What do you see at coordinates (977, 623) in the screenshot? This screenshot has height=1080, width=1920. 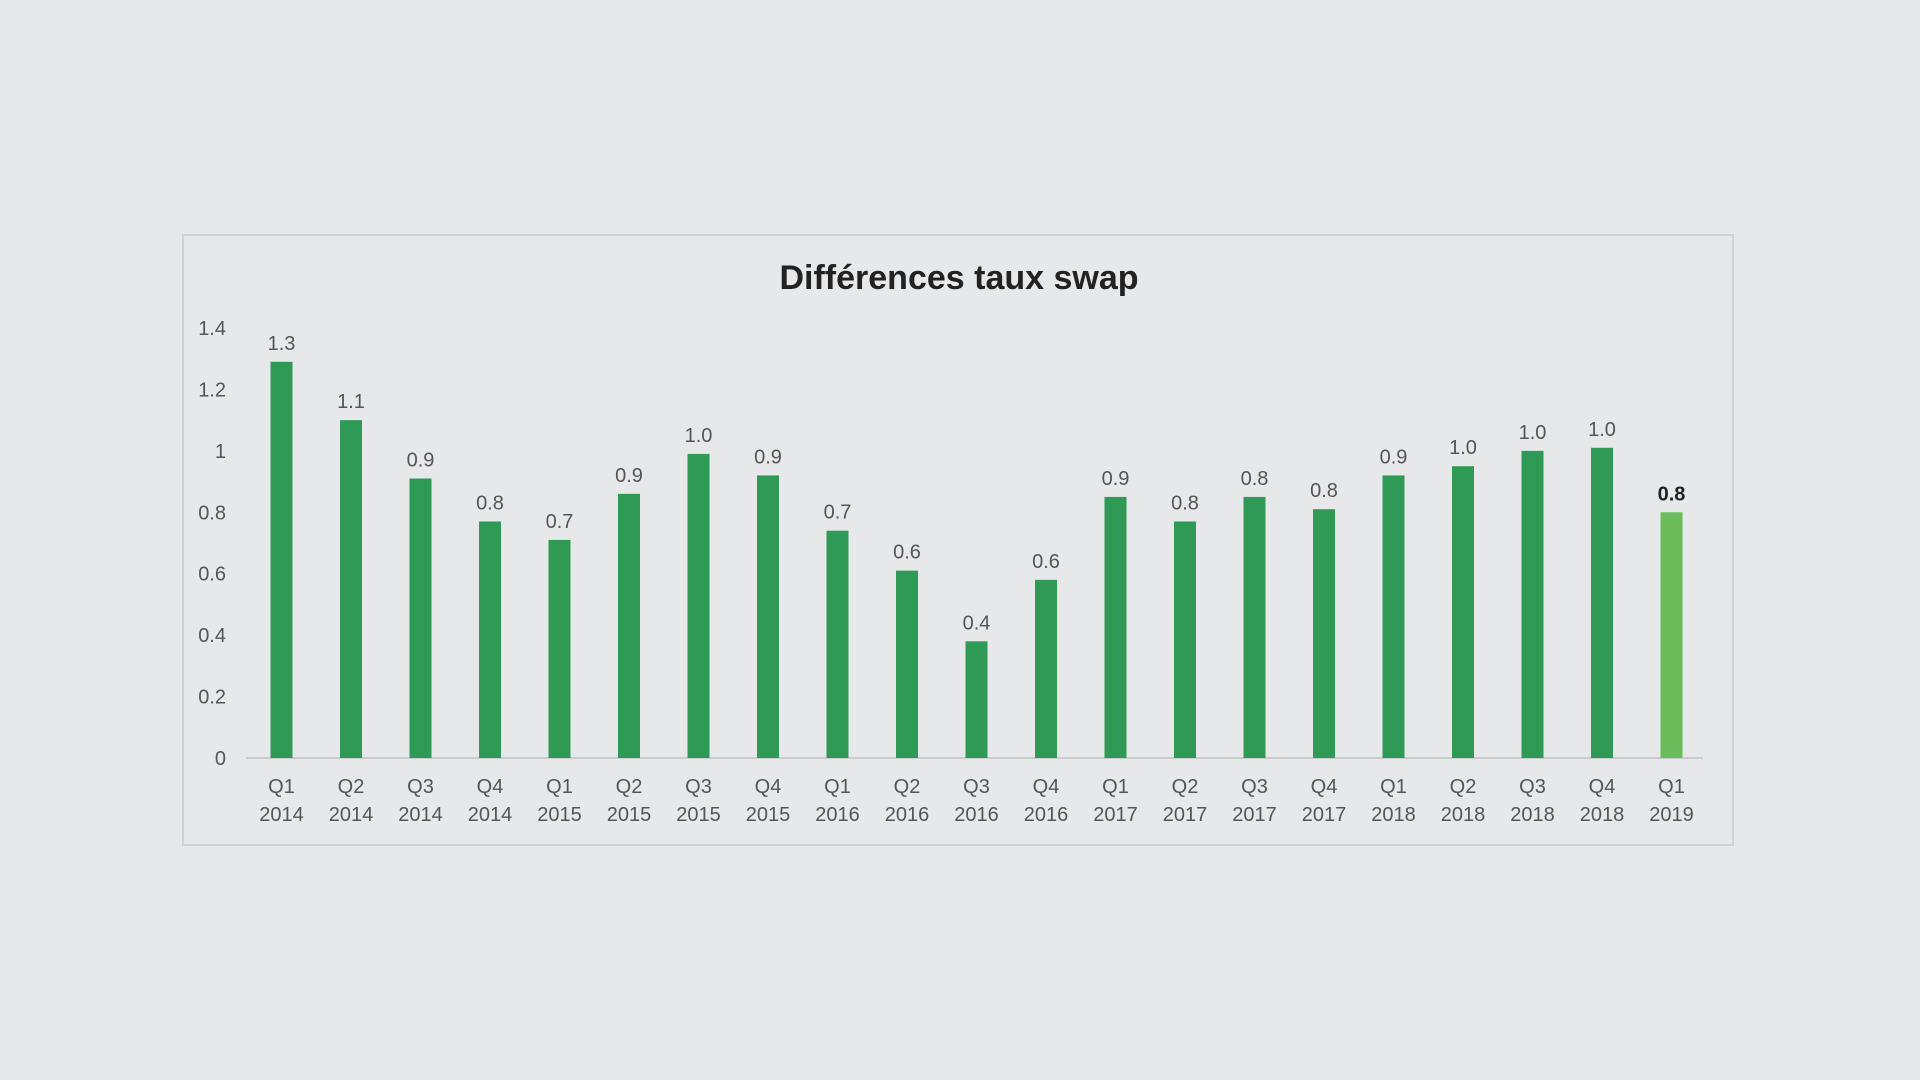 I see `data-label: 0.4` at bounding box center [977, 623].